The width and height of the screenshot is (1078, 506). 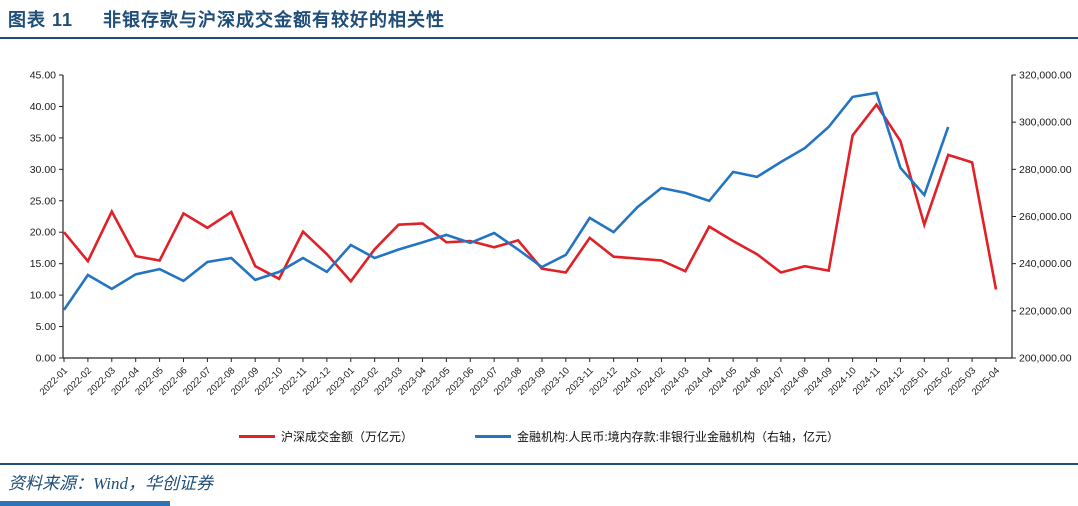 What do you see at coordinates (43, 296) in the screenshot?
I see `left-tick-label: 10.00` at bounding box center [43, 296].